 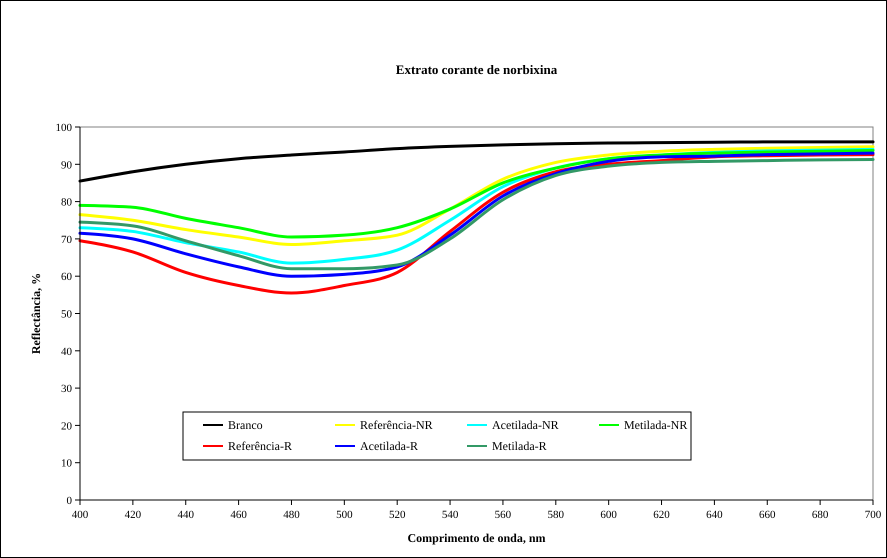 I want to click on legend-label: Acetilada-R, so click(x=389, y=446).